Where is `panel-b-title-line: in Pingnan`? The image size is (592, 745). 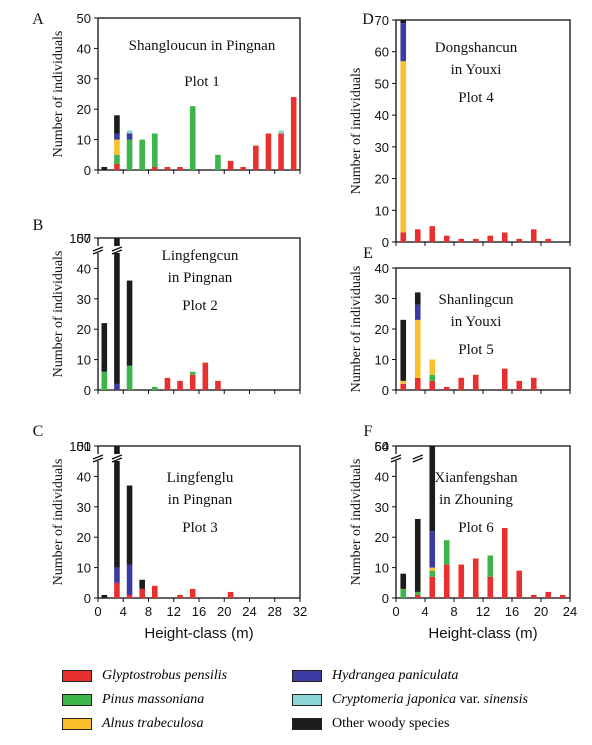
panel-b-title-line: in Pingnan is located at coordinates (200, 278).